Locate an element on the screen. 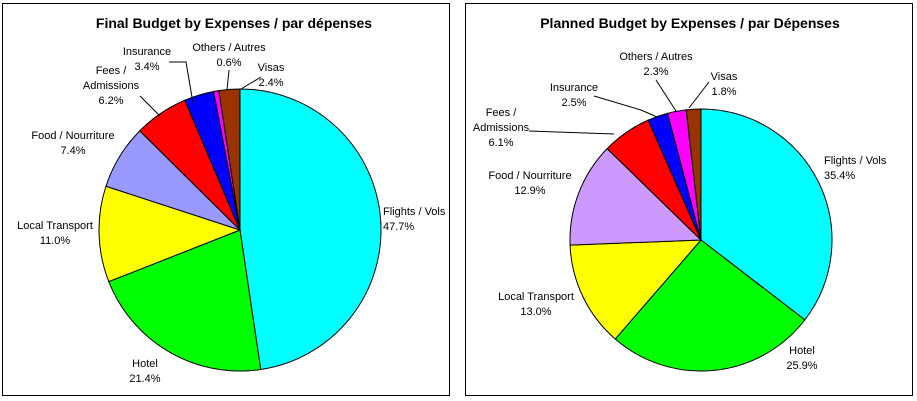  slice-value-label-insurance: 2.5% is located at coordinates (573, 103).